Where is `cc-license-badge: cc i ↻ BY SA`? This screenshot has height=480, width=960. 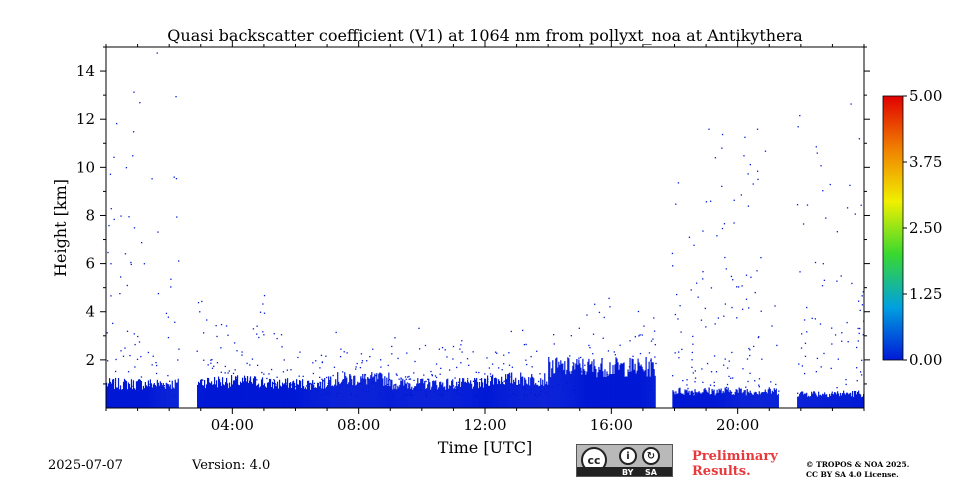
cc-license-badge: cc i ↻ BY SA is located at coordinates (624, 460).